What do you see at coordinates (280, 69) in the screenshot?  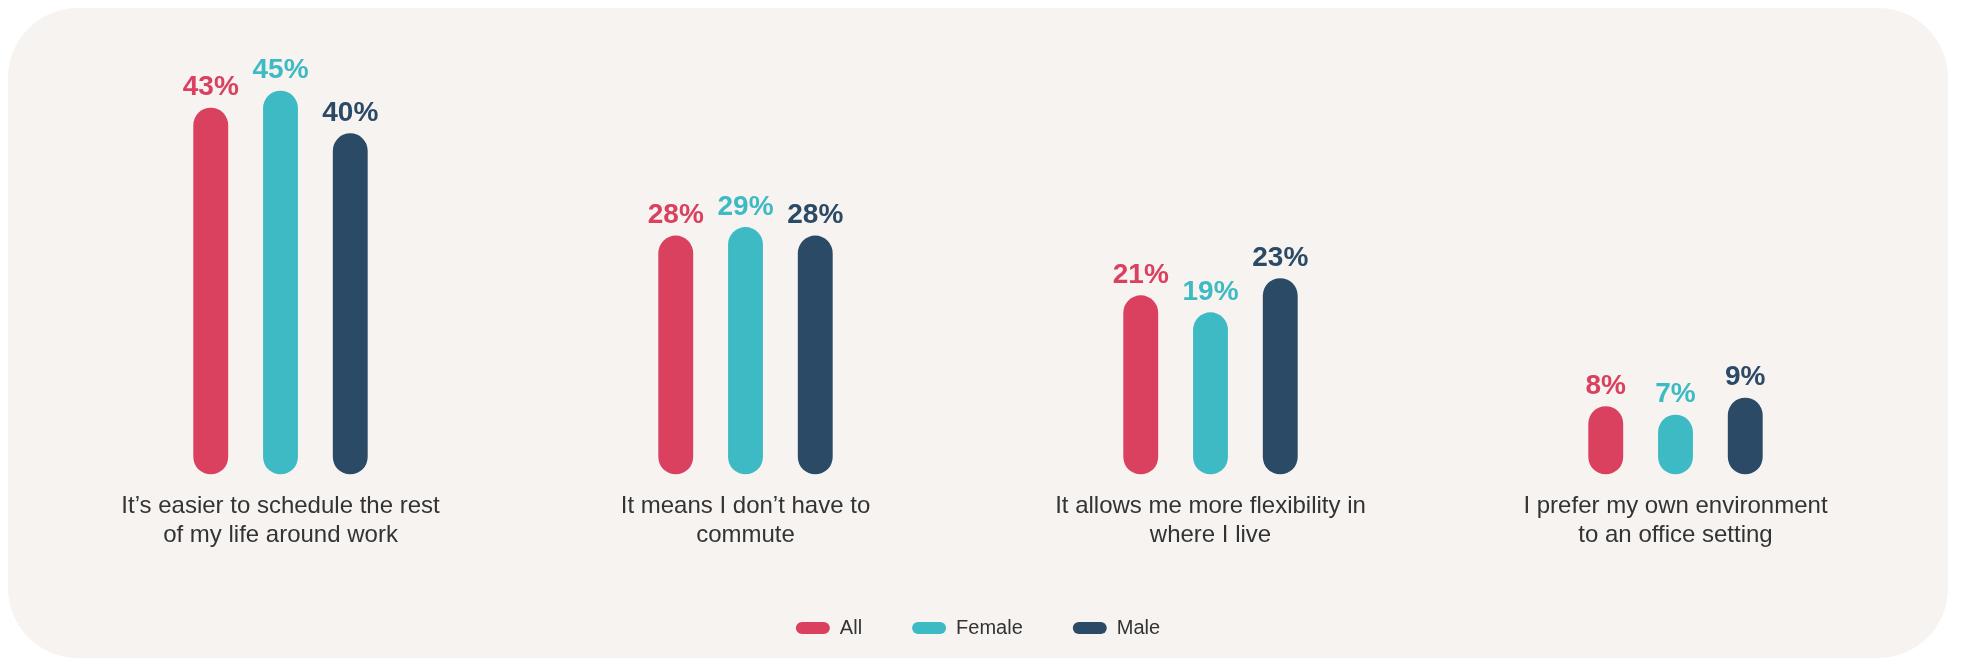 I see `data-label: 45%` at bounding box center [280, 69].